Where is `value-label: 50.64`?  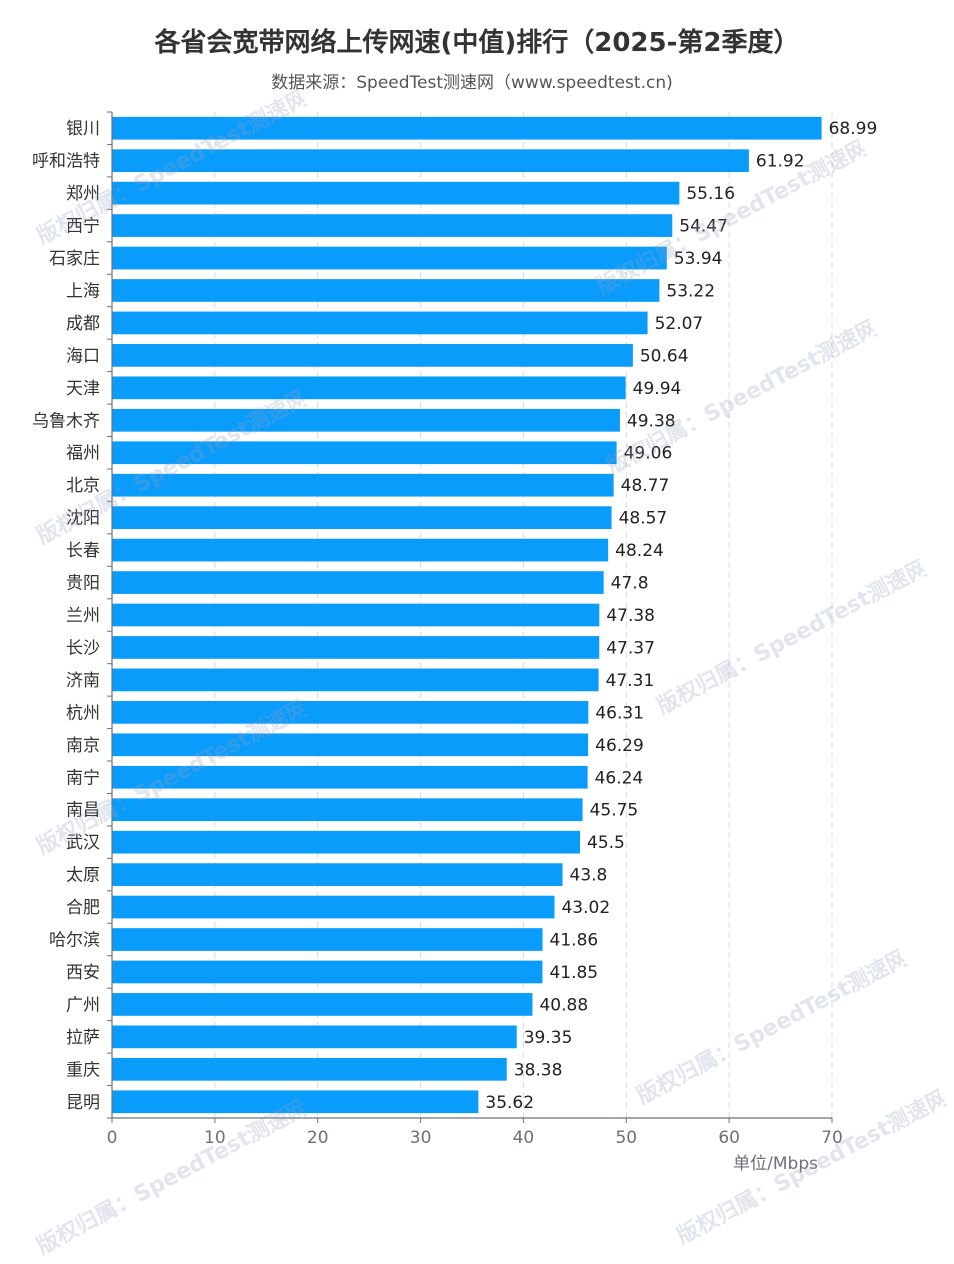 value-label: 50.64 is located at coordinates (664, 356).